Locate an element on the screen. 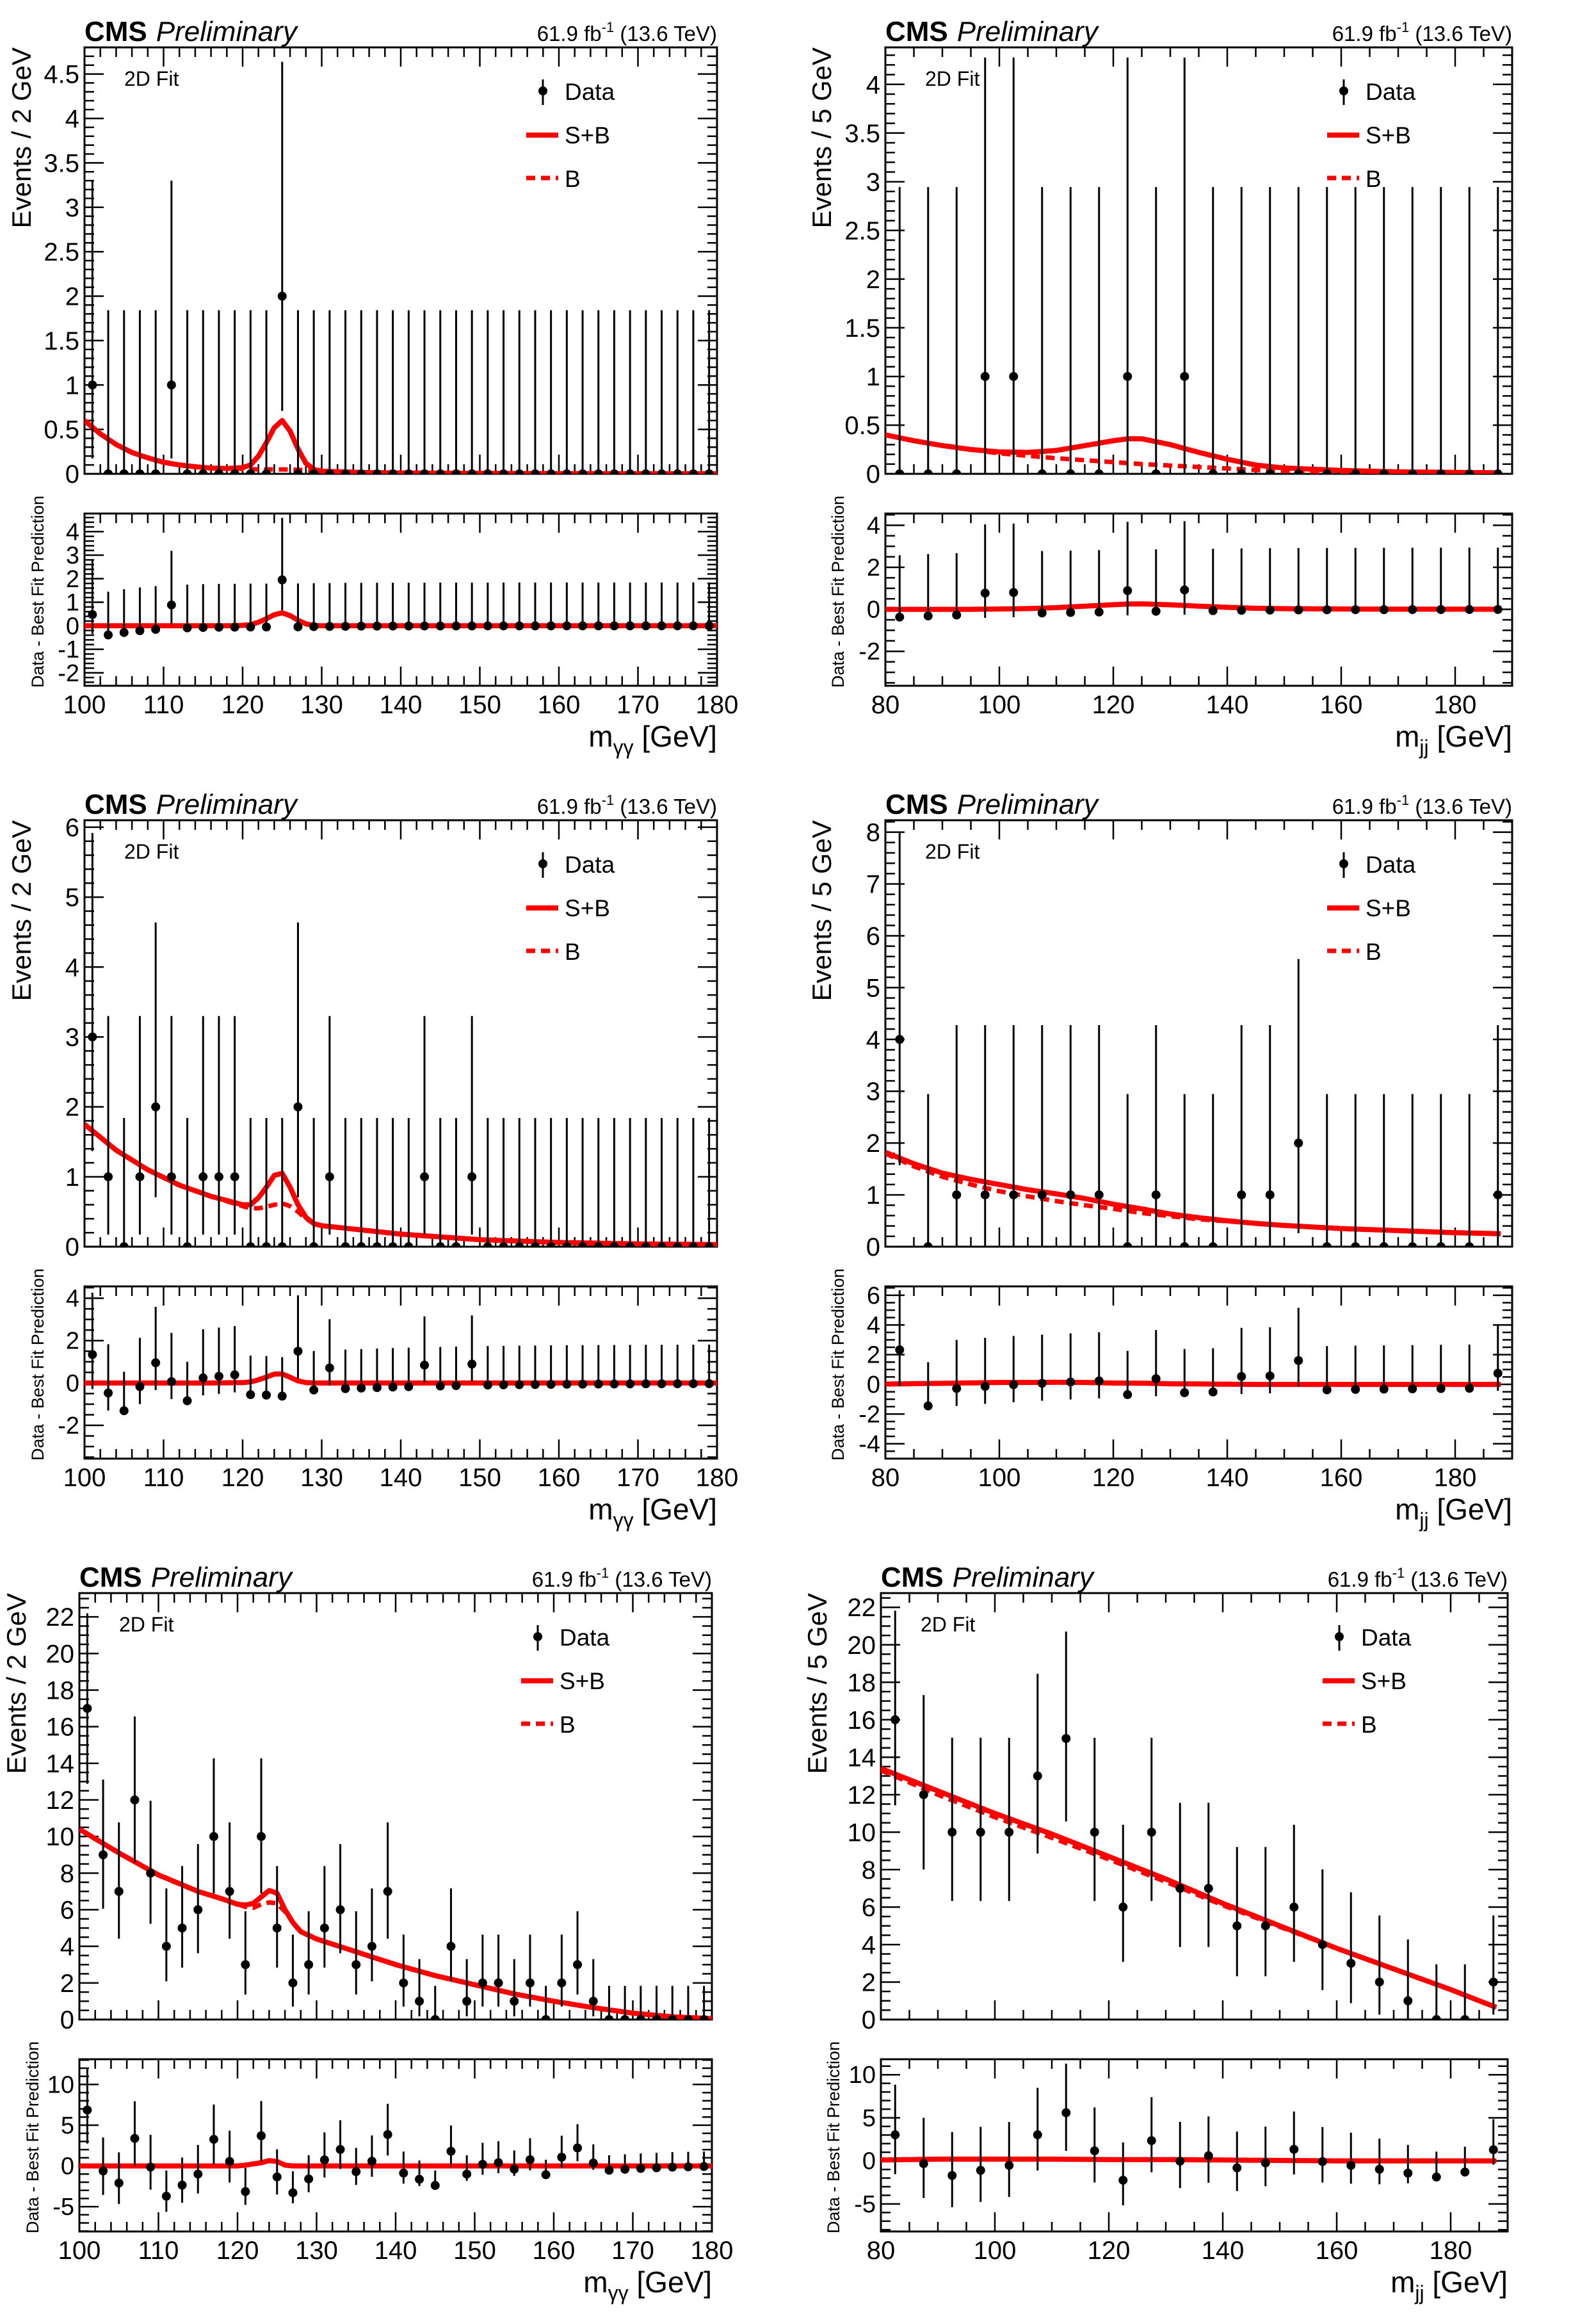 Image resolution: width=1596 pixels, height=2316 pixels. fit-label: 2D Fit is located at coordinates (952, 851).